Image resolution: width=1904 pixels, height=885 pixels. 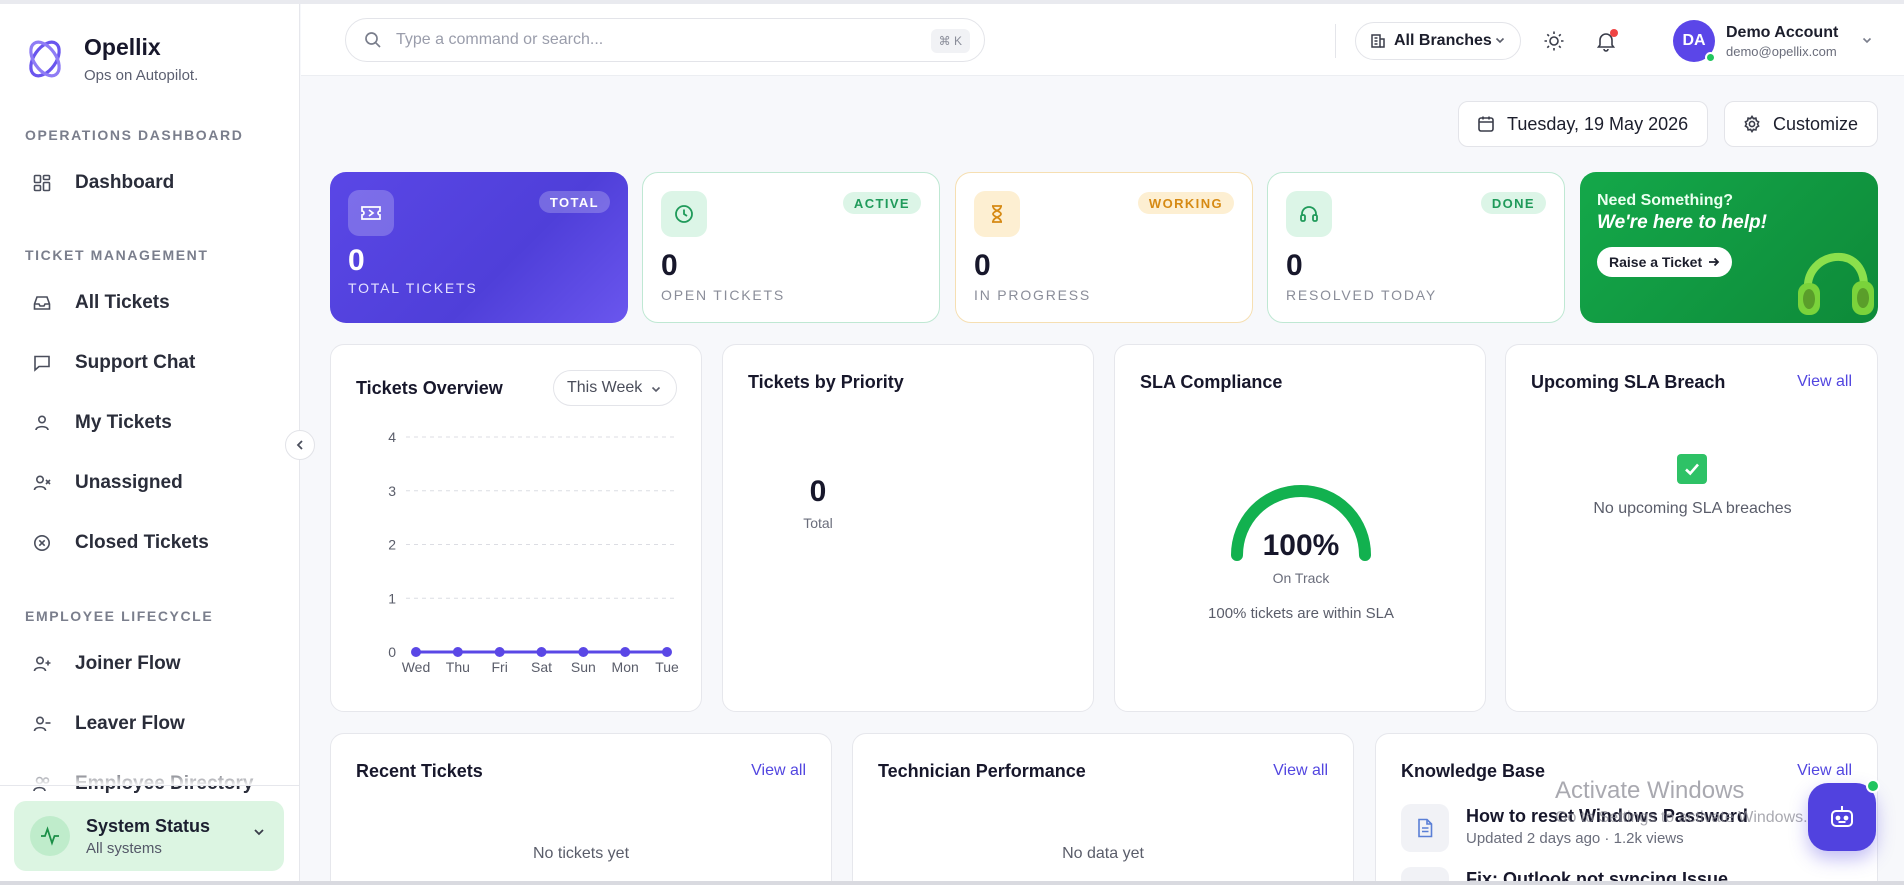 I want to click on sidebar-collapse-button, so click(x=300, y=445).